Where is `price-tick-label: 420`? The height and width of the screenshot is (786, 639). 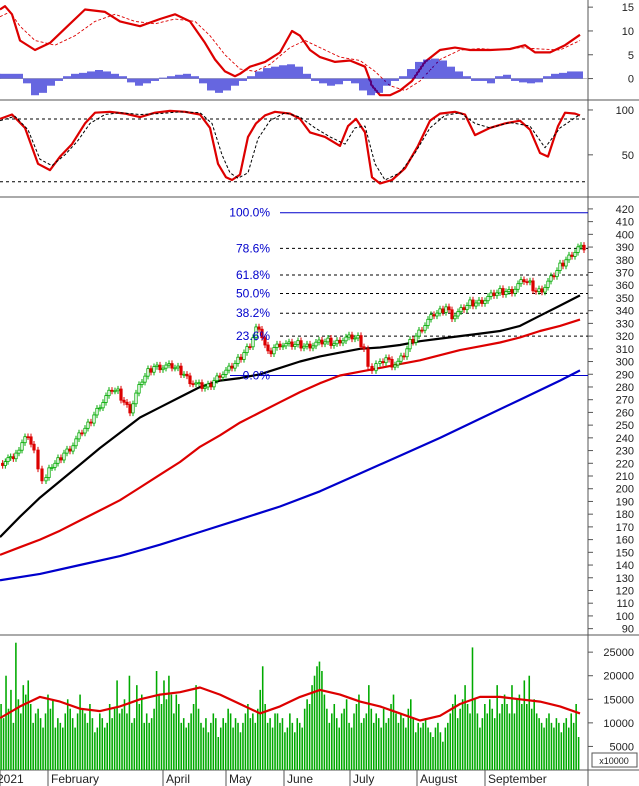 price-tick-label: 420 is located at coordinates (625, 210).